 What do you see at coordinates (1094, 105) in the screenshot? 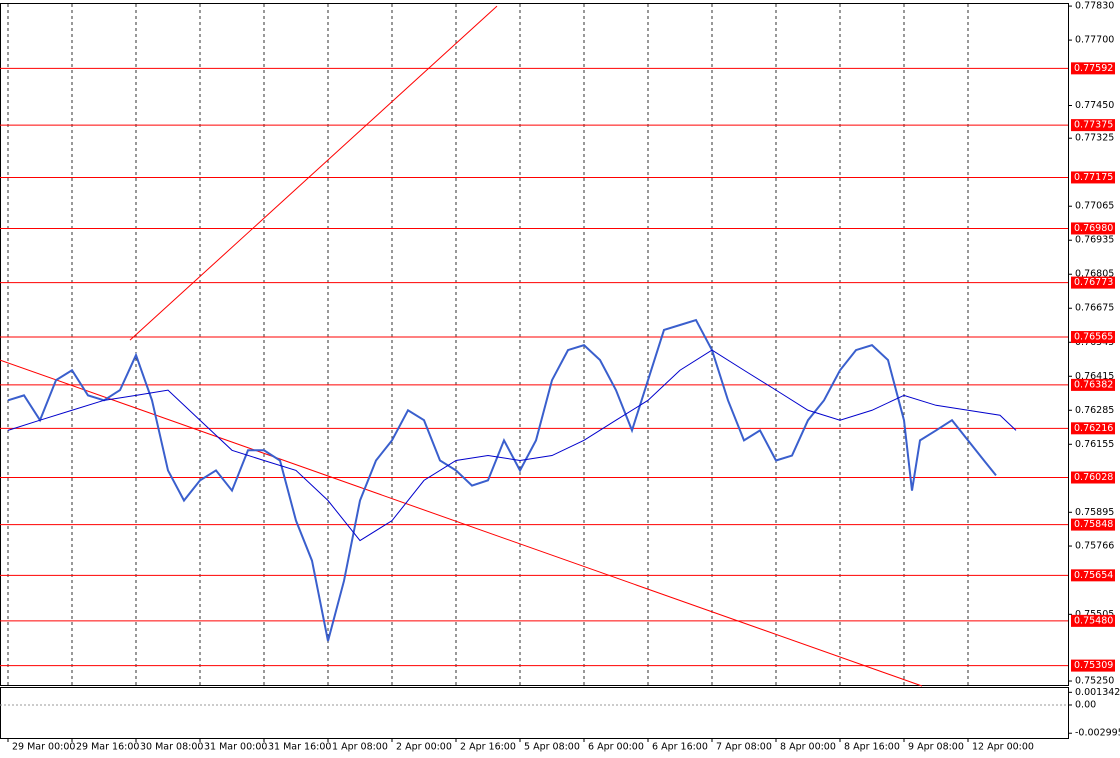
I see `y-tick-label: 0.77450` at bounding box center [1094, 105].